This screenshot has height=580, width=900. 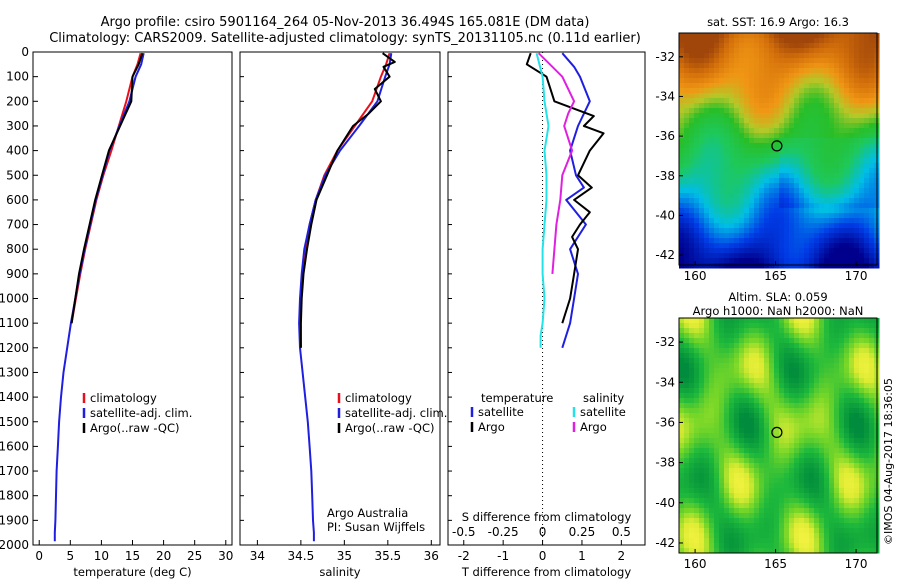 I want to click on legend-label: climatology, so click(x=378, y=398).